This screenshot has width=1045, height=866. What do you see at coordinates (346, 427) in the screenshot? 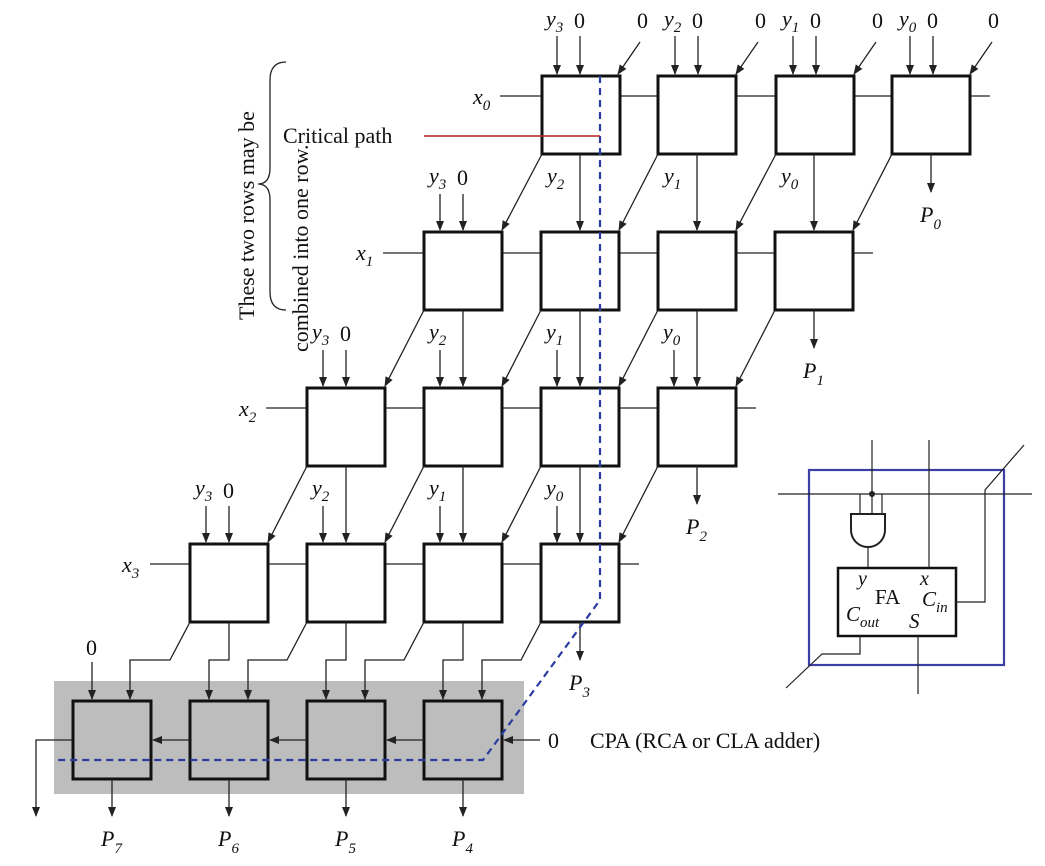
I see `cell-r2-c0` at bounding box center [346, 427].